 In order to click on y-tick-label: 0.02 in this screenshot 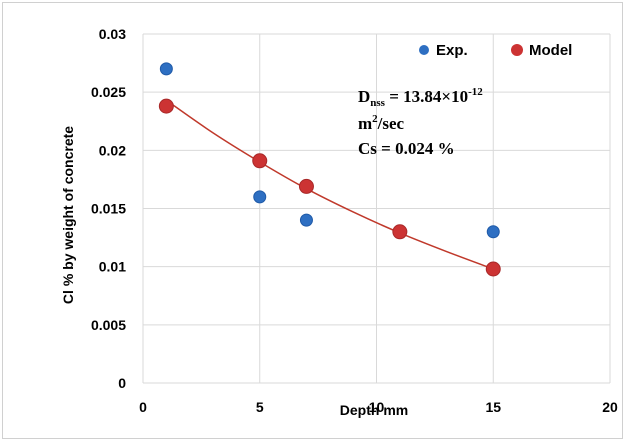, I will do `click(112, 150)`.